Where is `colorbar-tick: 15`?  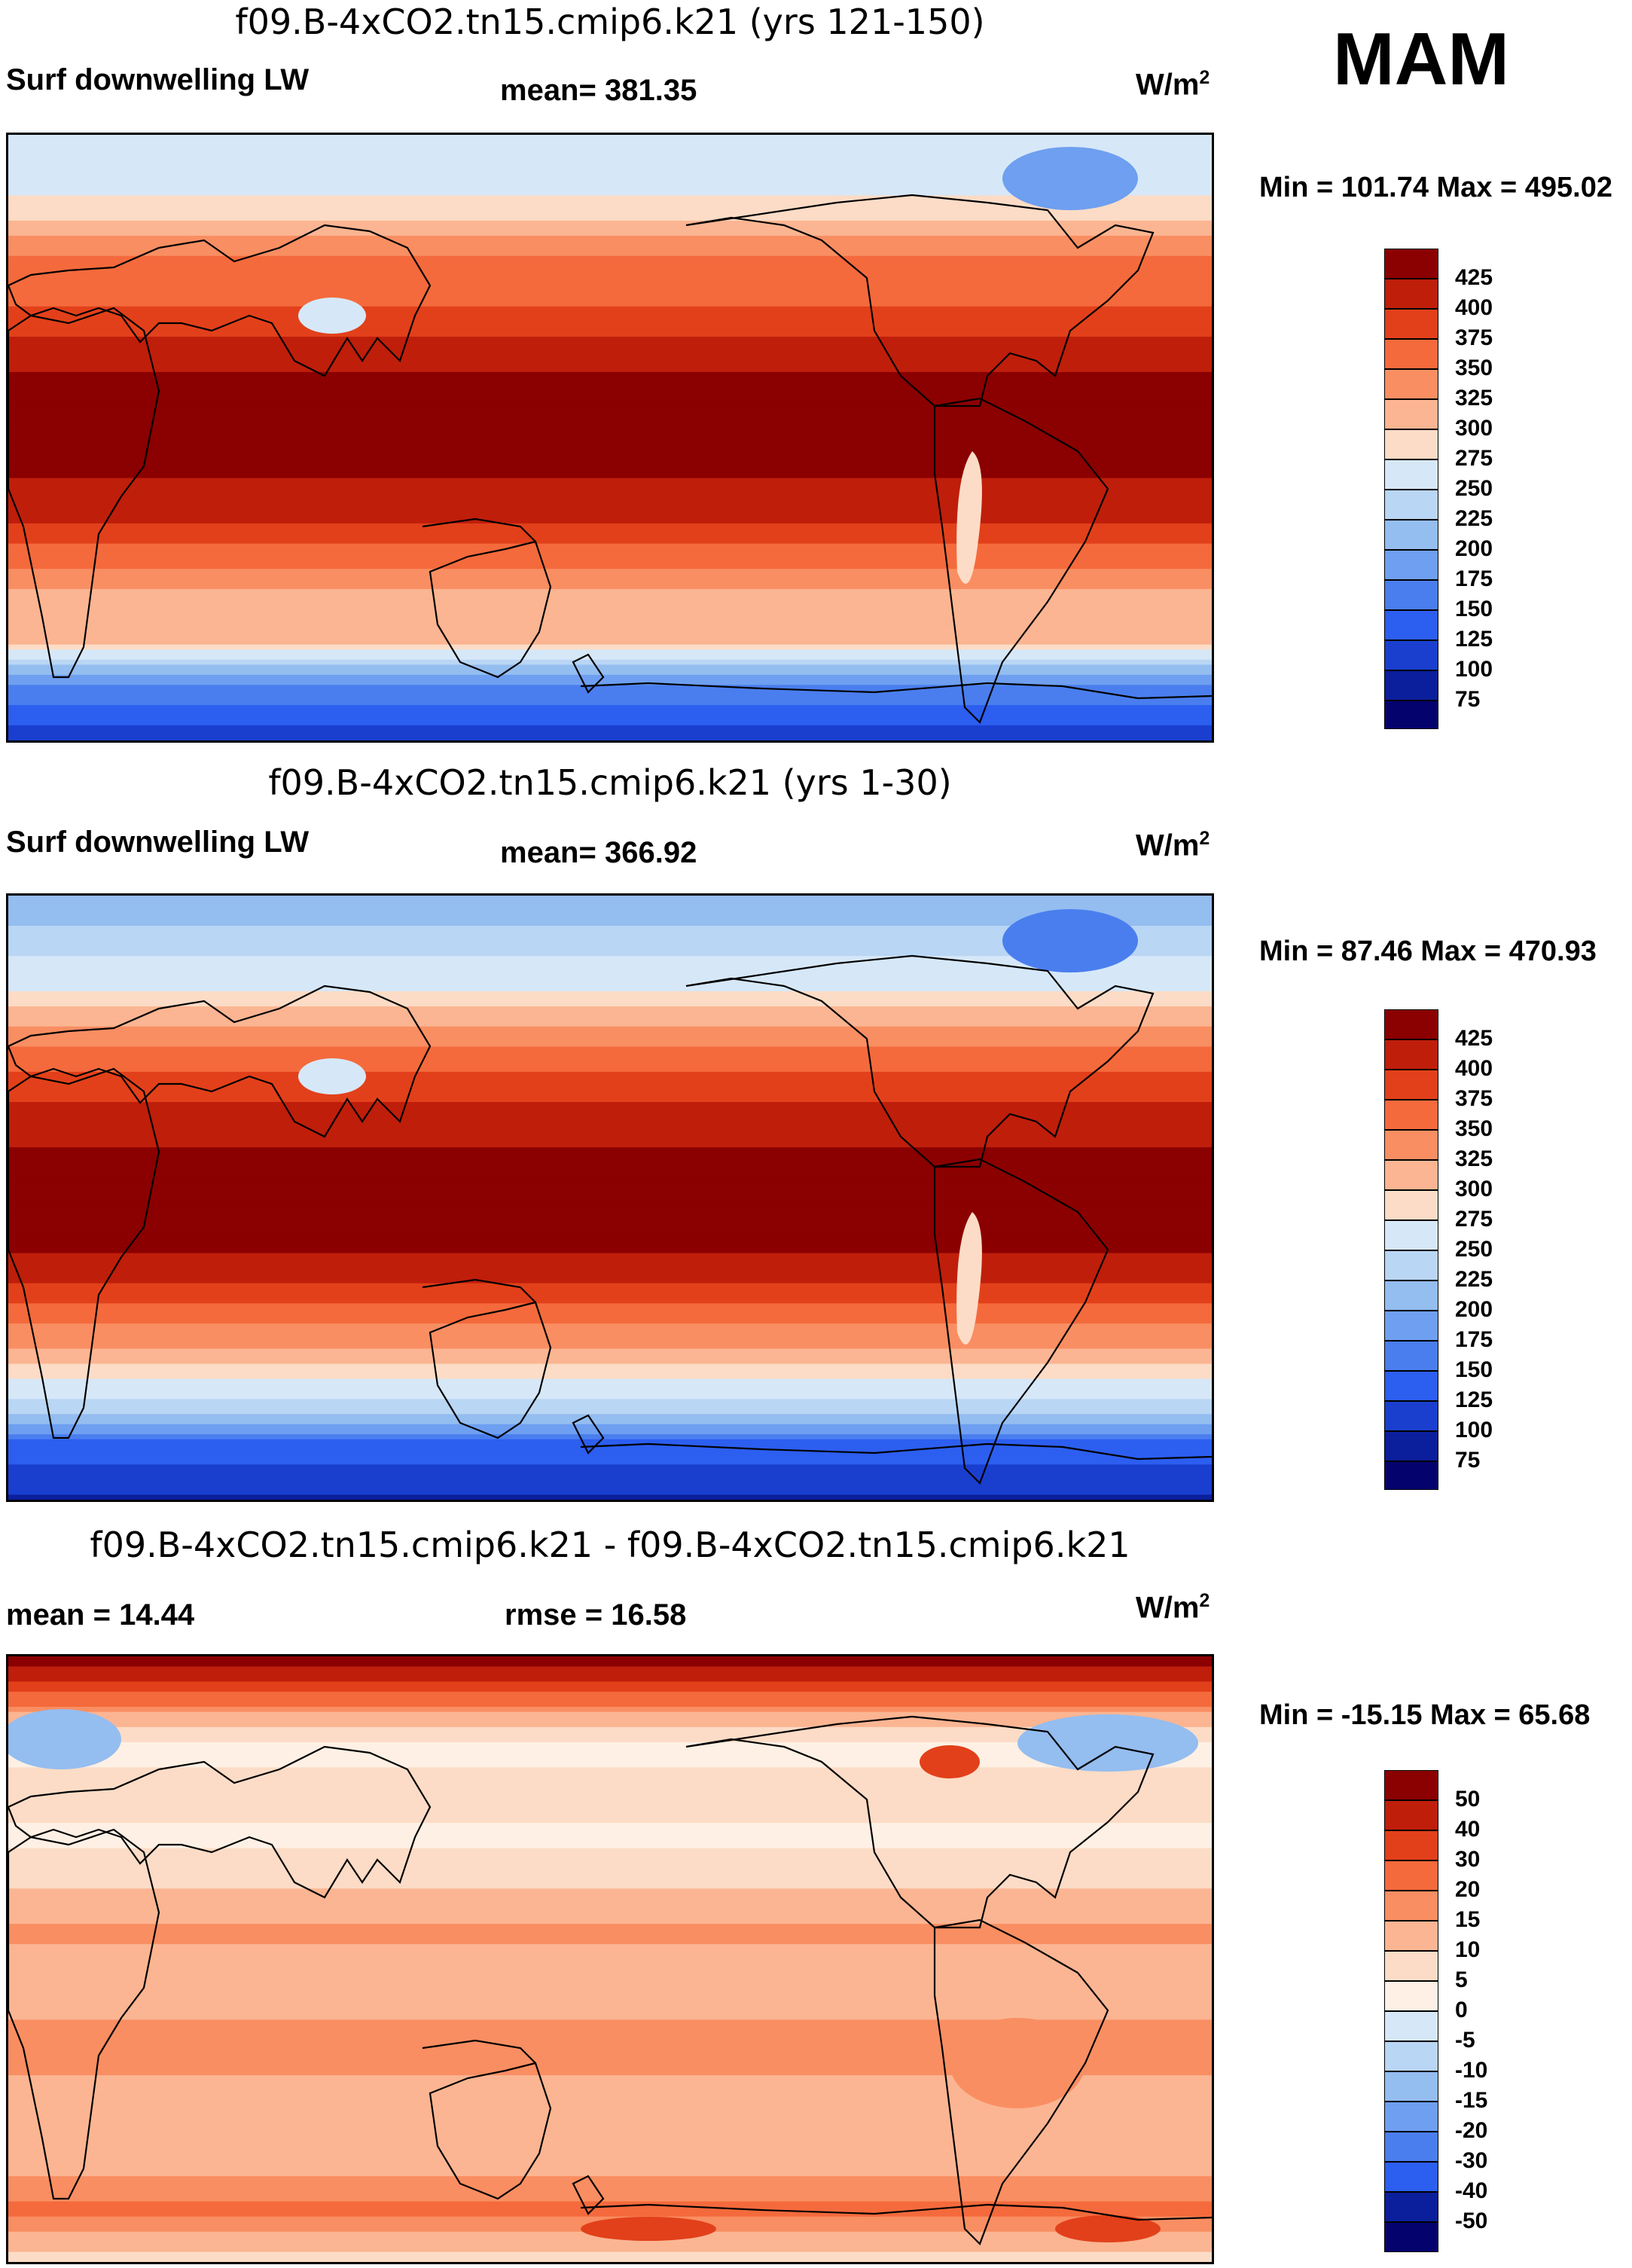 colorbar-tick: 15 is located at coordinates (1468, 1919).